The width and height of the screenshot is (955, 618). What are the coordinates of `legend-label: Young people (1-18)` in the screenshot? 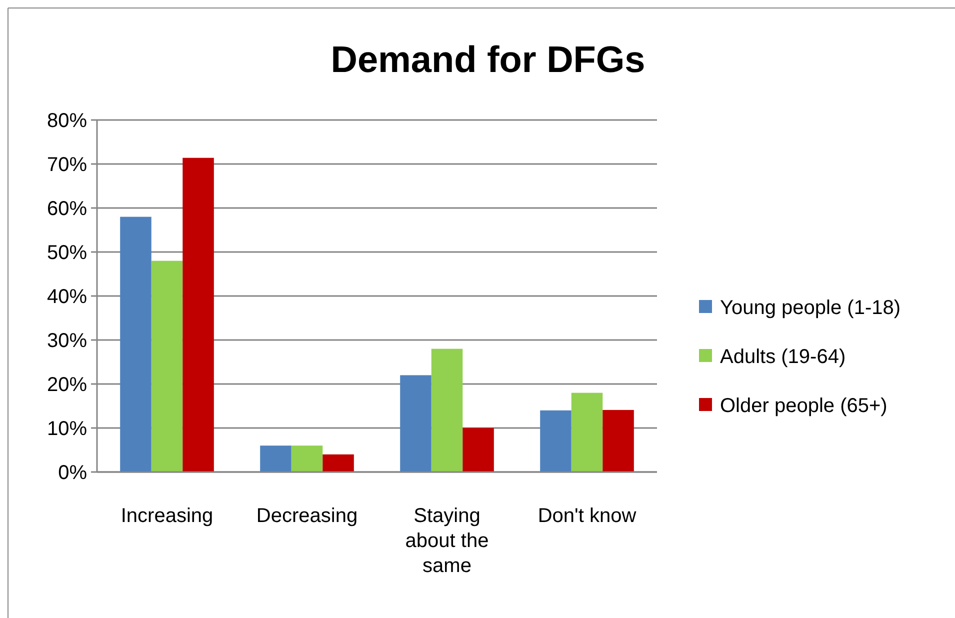 It's located at (810, 308).